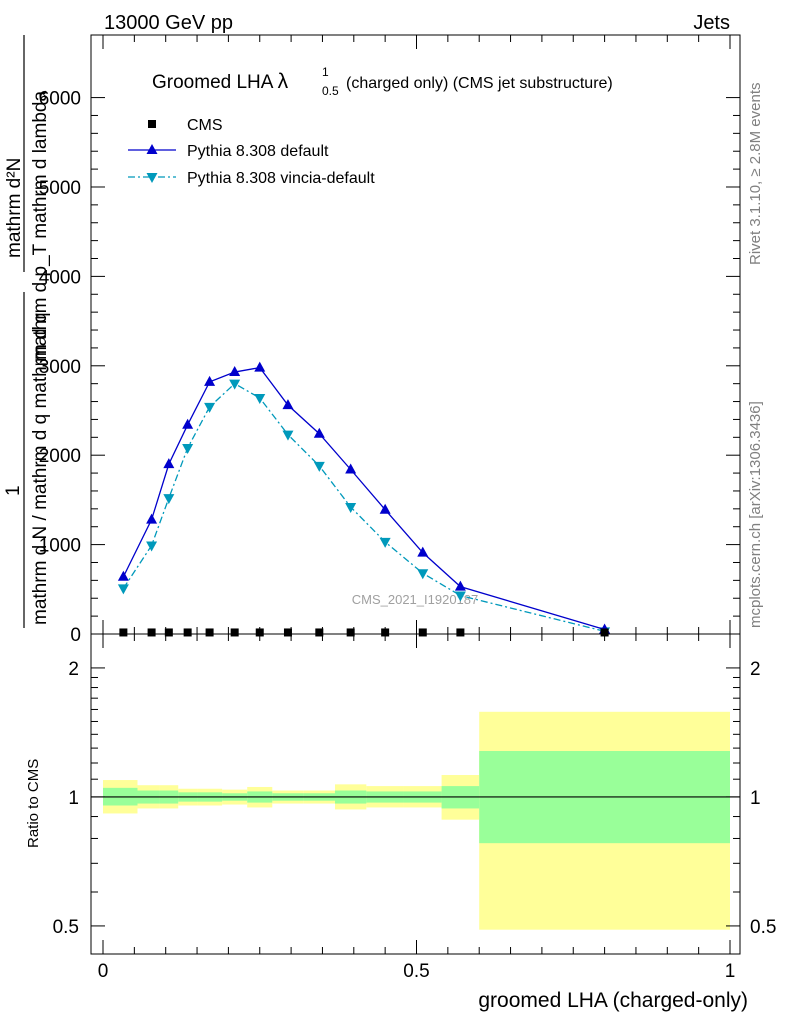 The image size is (786, 1024). What do you see at coordinates (60, 367) in the screenshot?
I see `main-ytick-label: 3000` at bounding box center [60, 367].